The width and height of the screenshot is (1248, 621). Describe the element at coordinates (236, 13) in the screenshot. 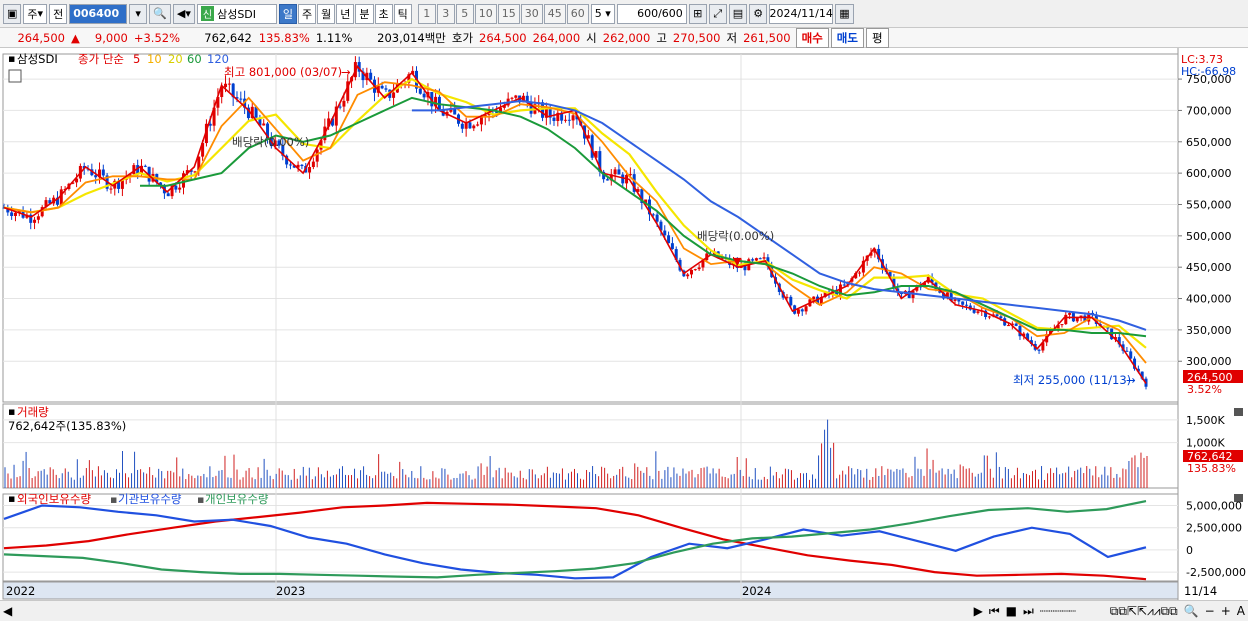

I see `stock-name-field: 신 삼성SDI` at that location.